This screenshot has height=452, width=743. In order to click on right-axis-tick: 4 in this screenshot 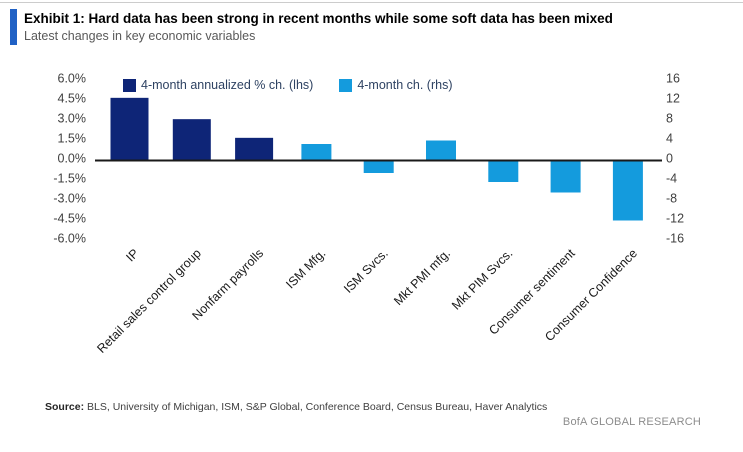, I will do `click(669, 138)`.